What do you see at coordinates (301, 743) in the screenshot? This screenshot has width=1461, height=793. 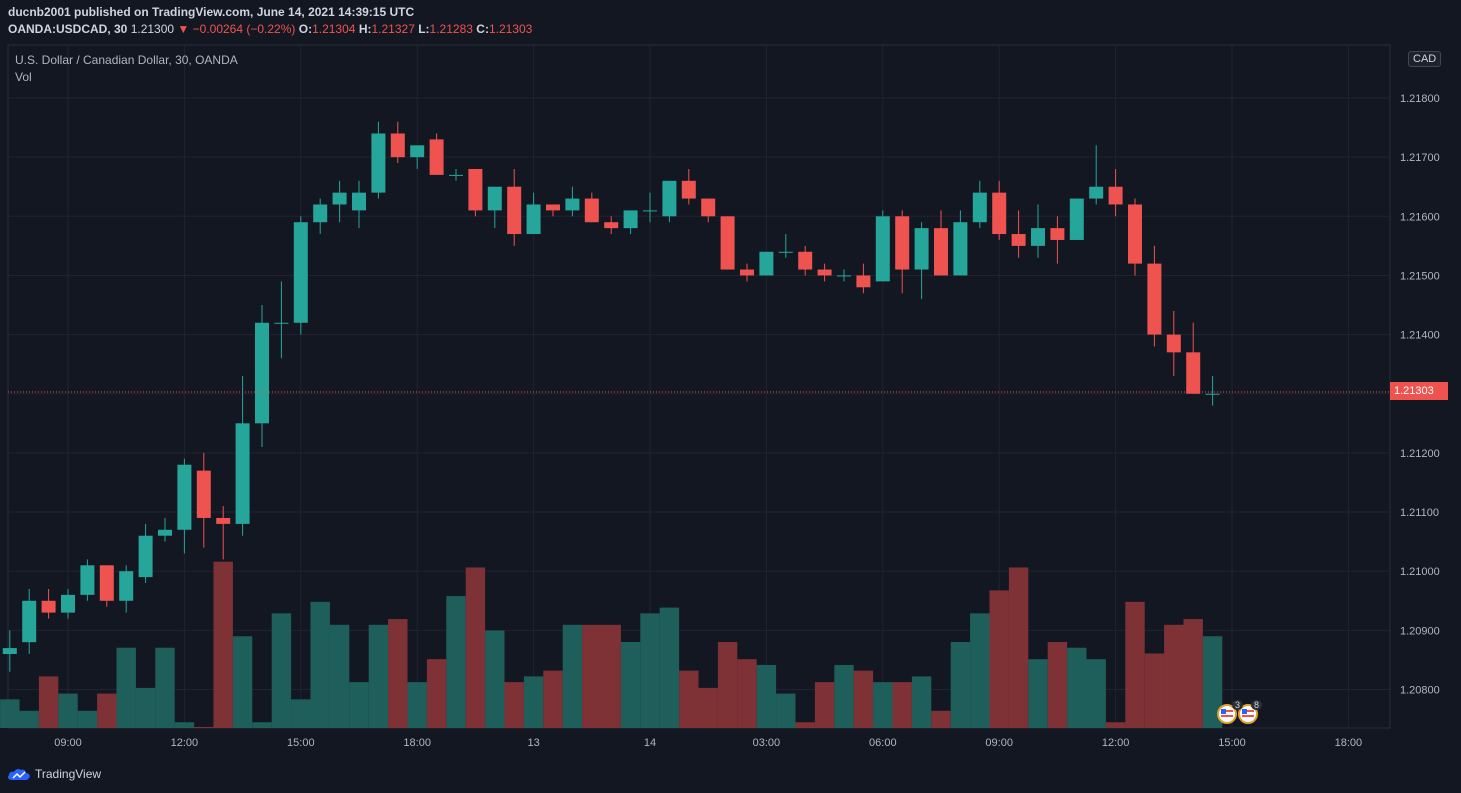 I see `x-tick-label: 15:00` at bounding box center [301, 743].